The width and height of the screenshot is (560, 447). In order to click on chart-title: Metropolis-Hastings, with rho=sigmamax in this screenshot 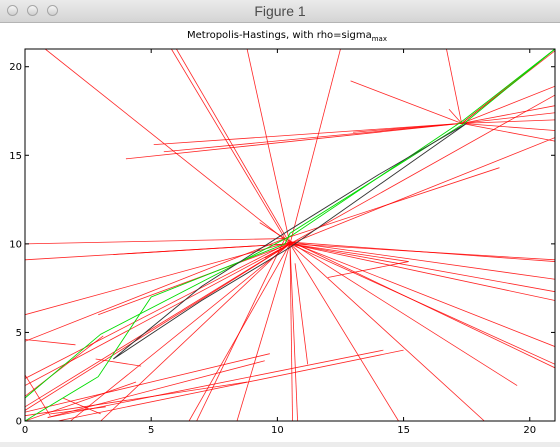, I will do `click(287, 36)`.